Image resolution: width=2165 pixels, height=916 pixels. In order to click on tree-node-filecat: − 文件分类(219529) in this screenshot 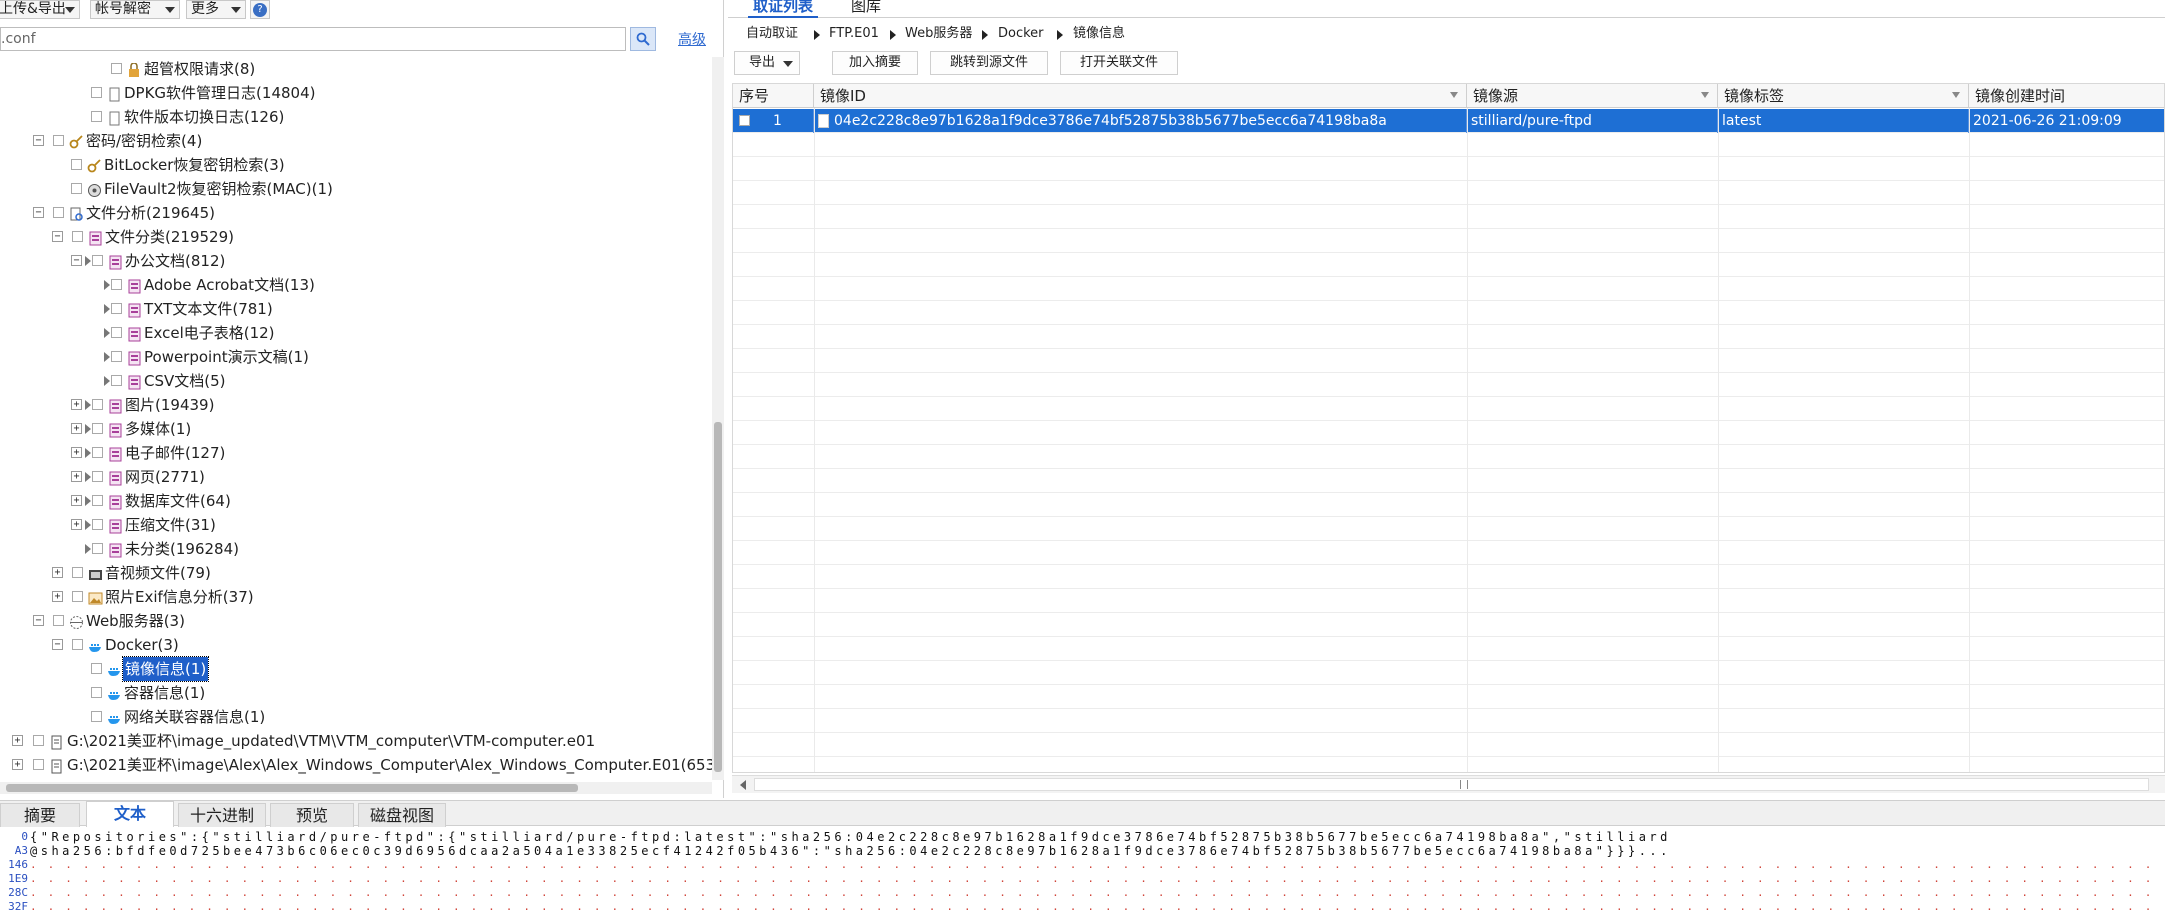, I will do `click(356, 237)`.